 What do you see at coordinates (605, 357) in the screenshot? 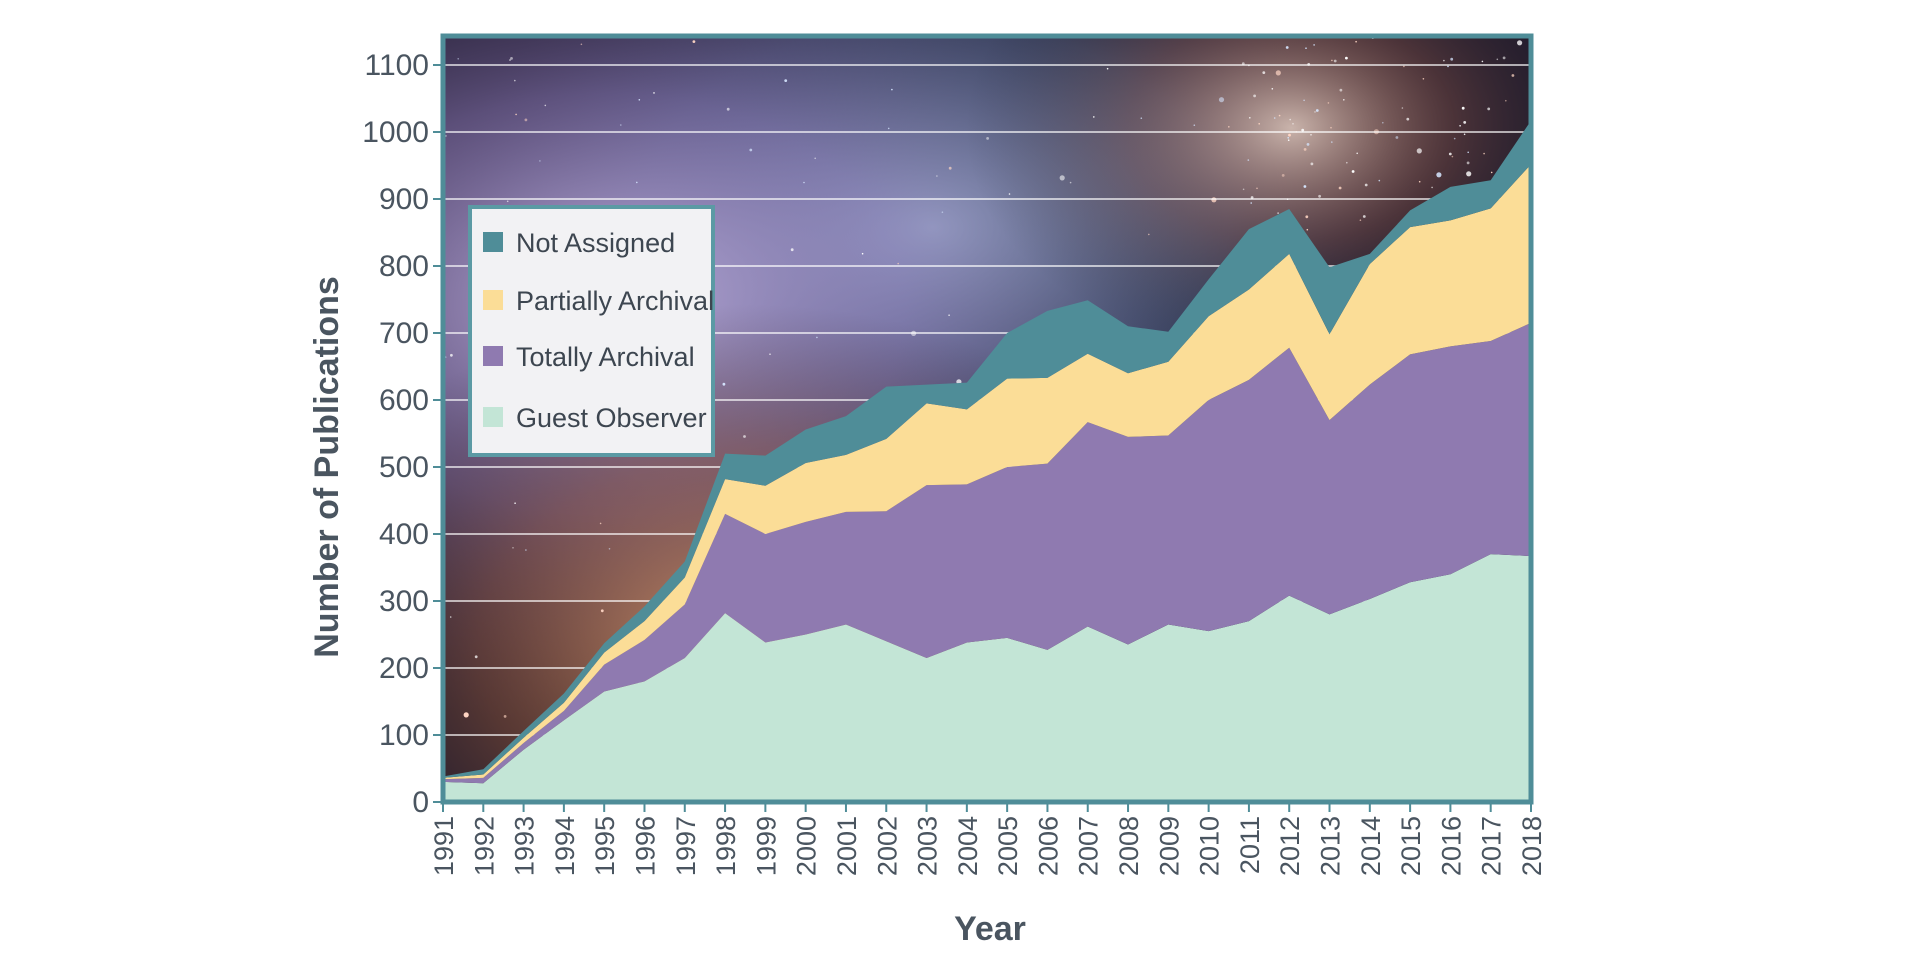
I see `legend-label-totally-archival: Totally Archival` at bounding box center [605, 357].